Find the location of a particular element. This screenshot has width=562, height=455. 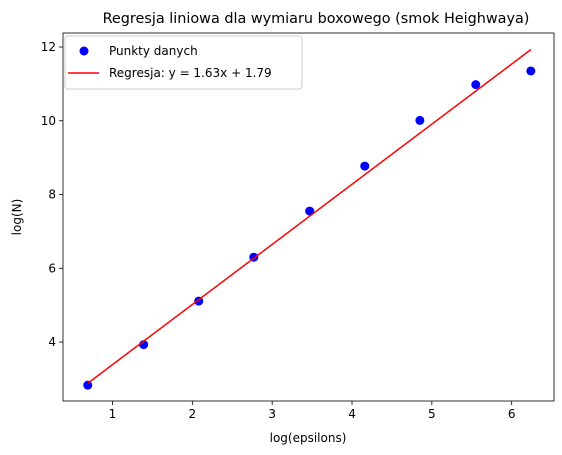

legend-box is located at coordinates (183, 62).